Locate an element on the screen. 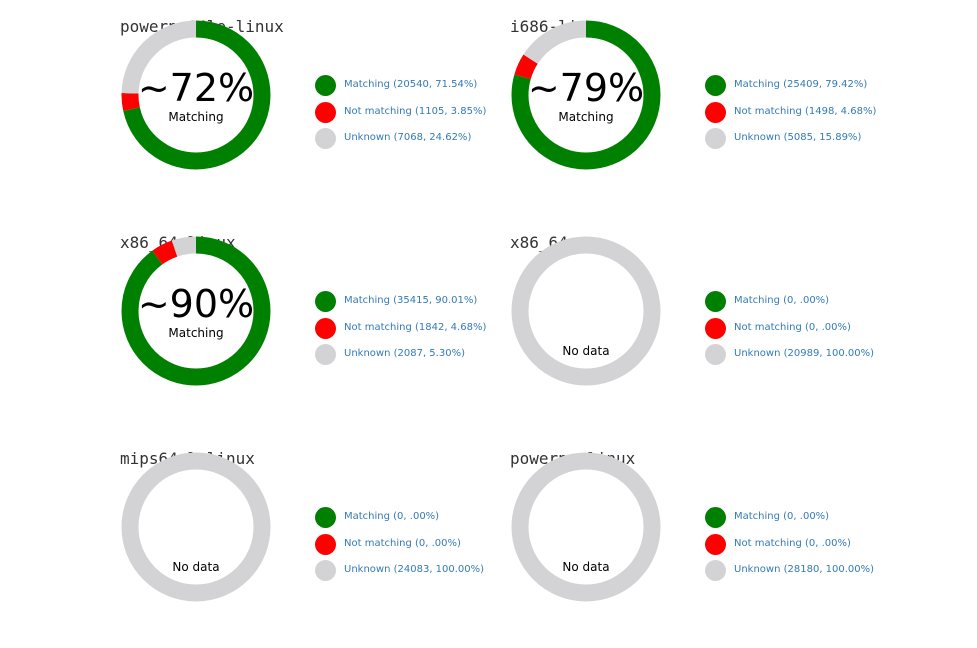  legend-label: Unknown (24083, 100.00%) is located at coordinates (414, 569).